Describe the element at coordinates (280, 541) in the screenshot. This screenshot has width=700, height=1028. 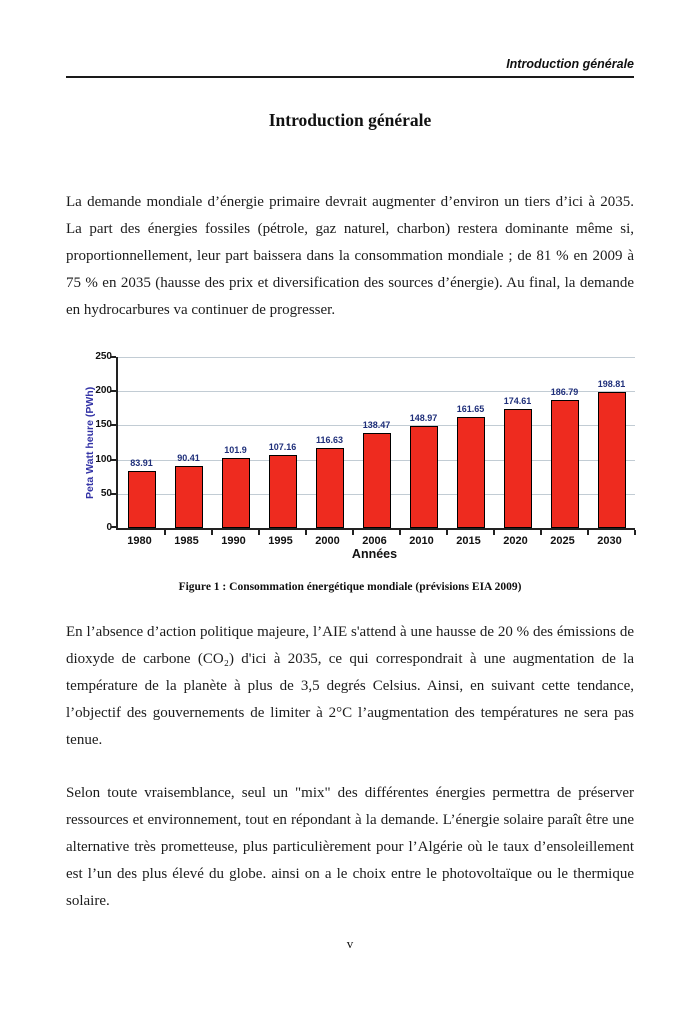
I see `chart-x-tick-label: 1995` at that location.